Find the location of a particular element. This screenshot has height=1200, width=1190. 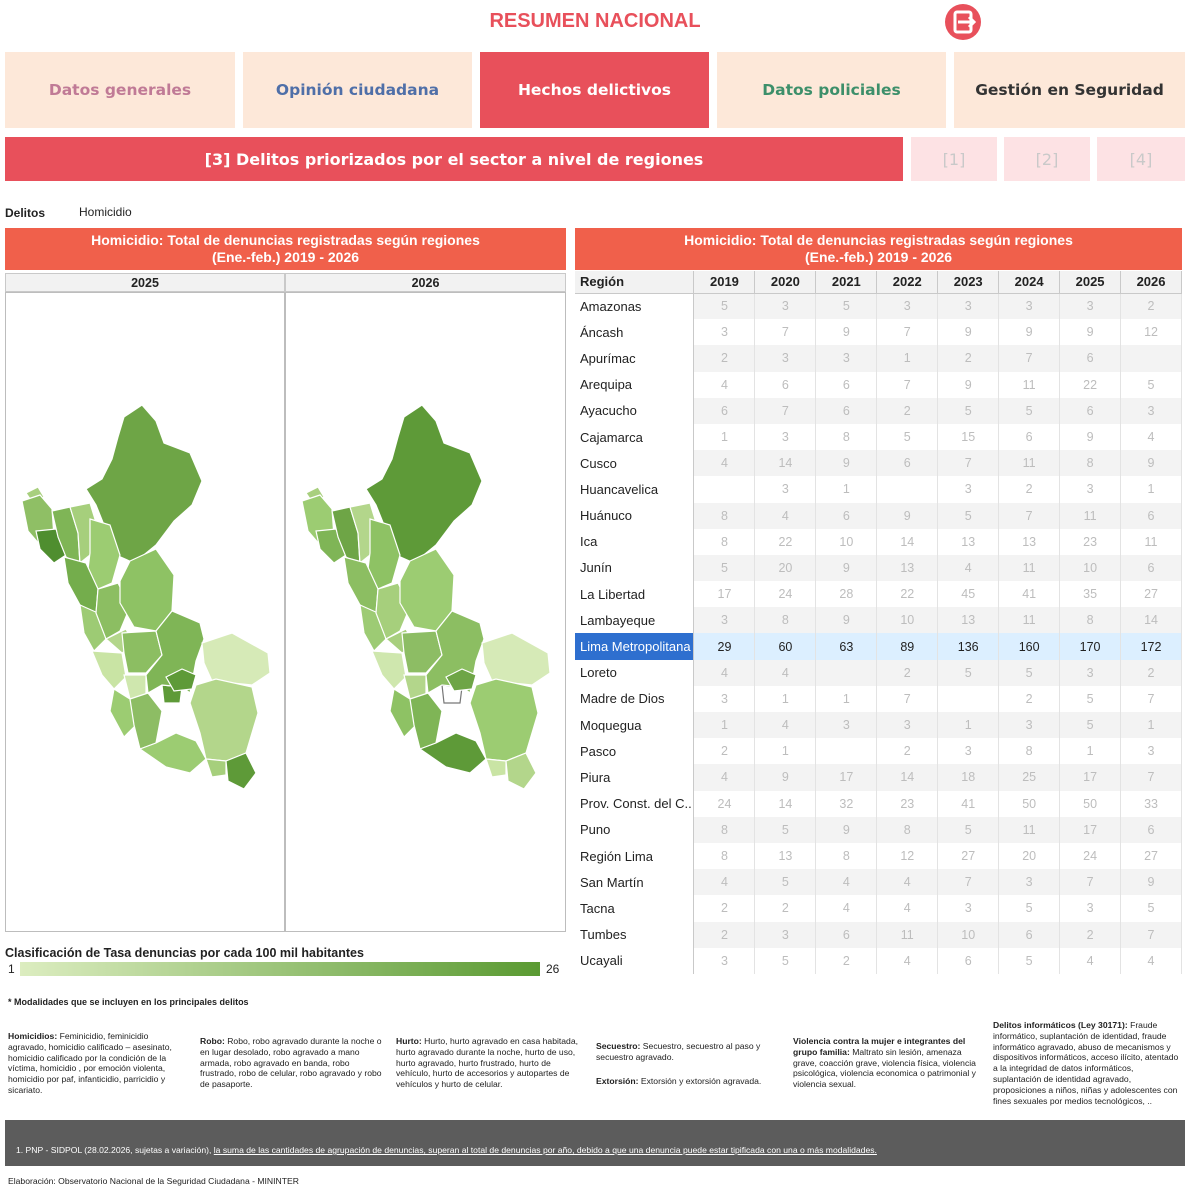

tab-datos-policiales: Datos policiales is located at coordinates (831, 90).